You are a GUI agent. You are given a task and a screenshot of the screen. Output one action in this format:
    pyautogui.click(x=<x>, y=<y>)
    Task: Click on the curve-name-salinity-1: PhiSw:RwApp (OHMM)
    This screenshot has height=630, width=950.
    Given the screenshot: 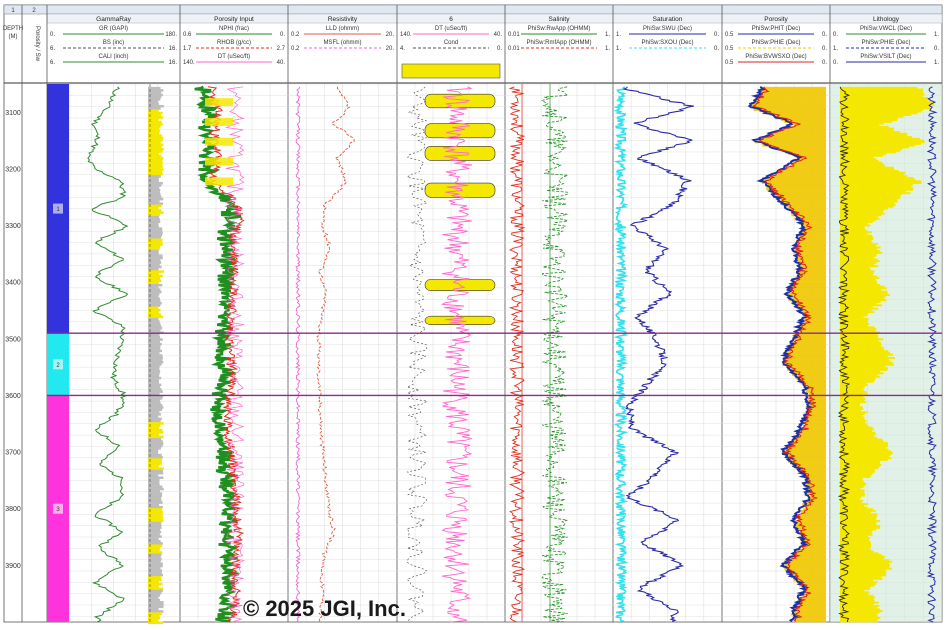 What is the action you would take?
    pyautogui.click(x=559, y=29)
    